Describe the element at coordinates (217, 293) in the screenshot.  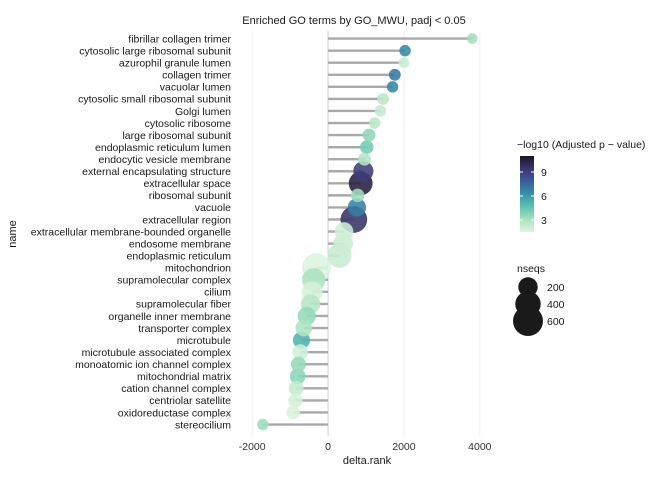
I see `category-label: cilium` at that location.